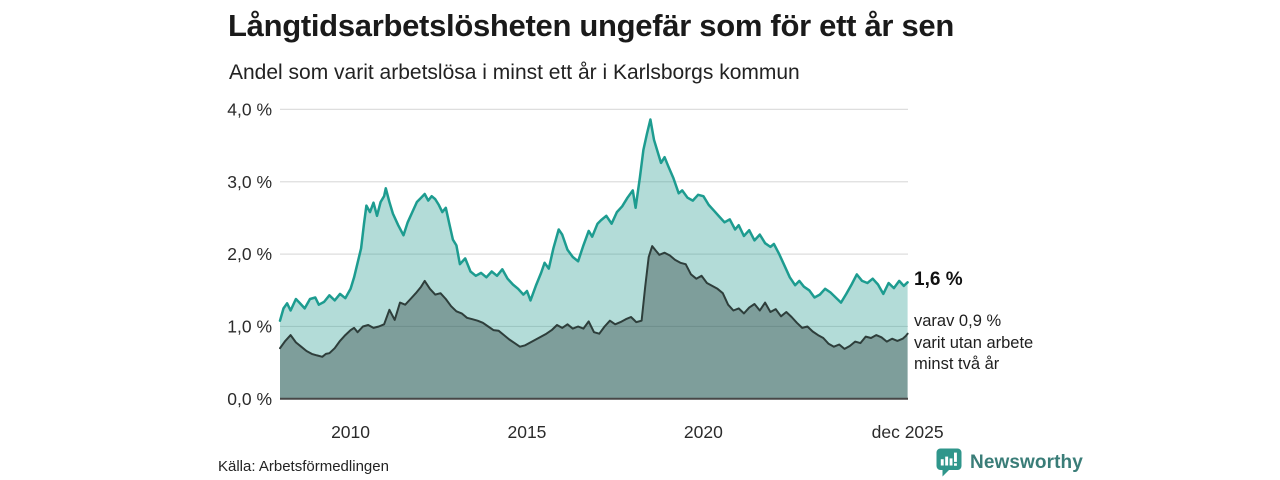 The width and height of the screenshot is (1280, 480). Describe the element at coordinates (703, 432) in the screenshot. I see `x-tick-label: 2020` at that location.